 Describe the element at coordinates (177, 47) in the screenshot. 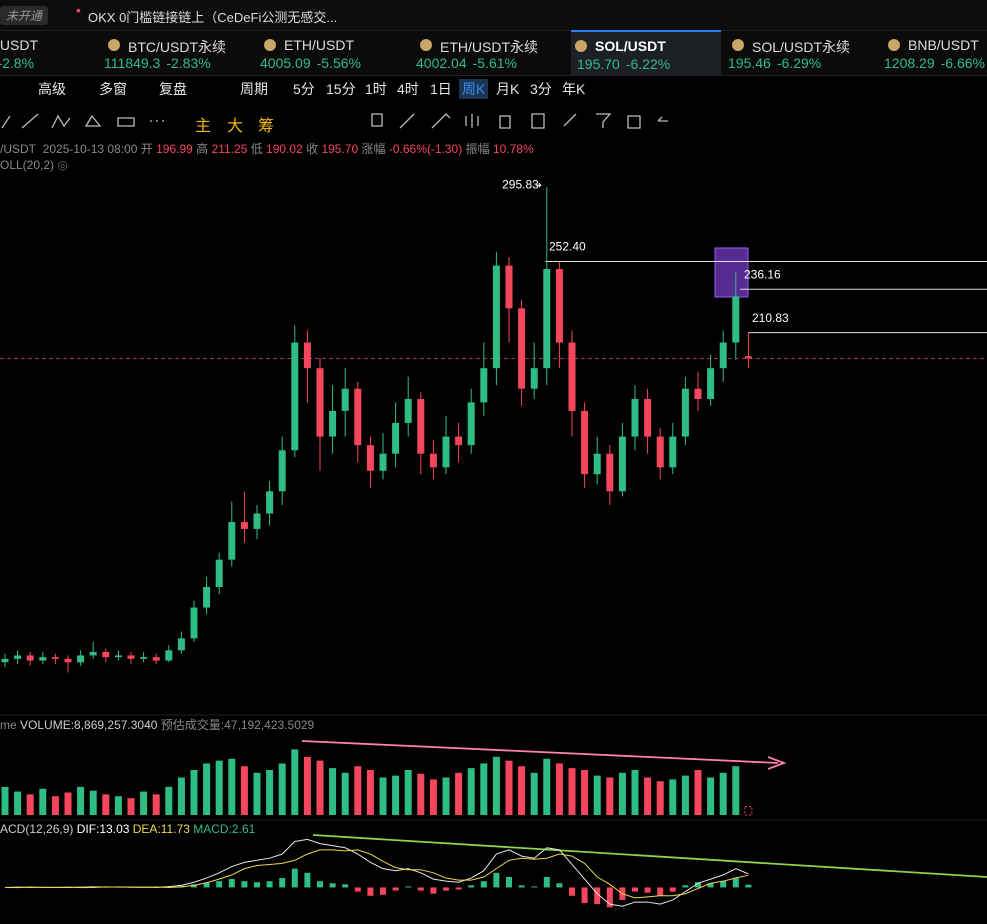

I see `ticker-name: BTC/USDT永续` at that location.